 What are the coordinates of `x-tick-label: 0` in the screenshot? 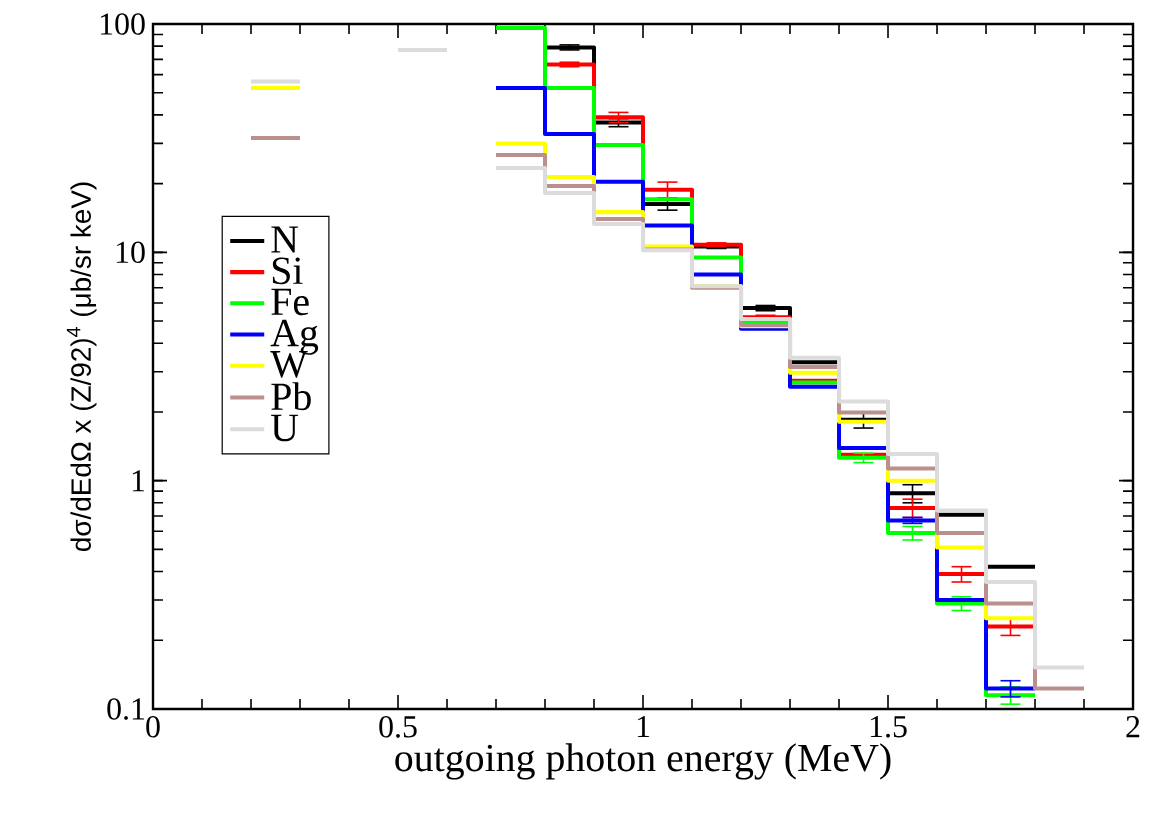 It's located at (153, 727).